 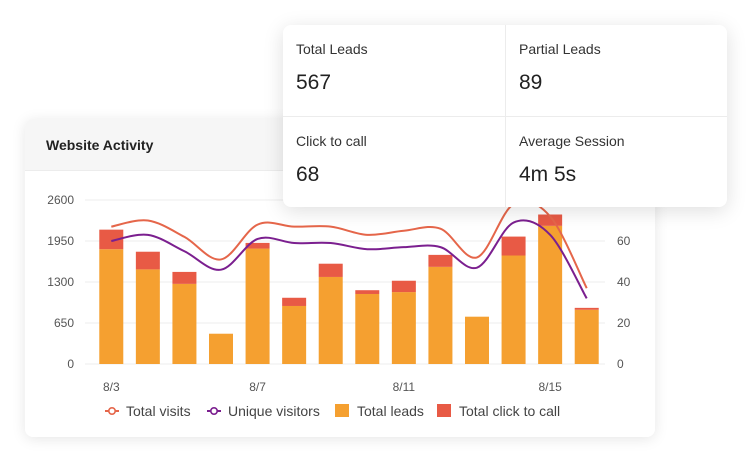 What do you see at coordinates (624, 282) in the screenshot?
I see `y-right-tick-label: 40` at bounding box center [624, 282].